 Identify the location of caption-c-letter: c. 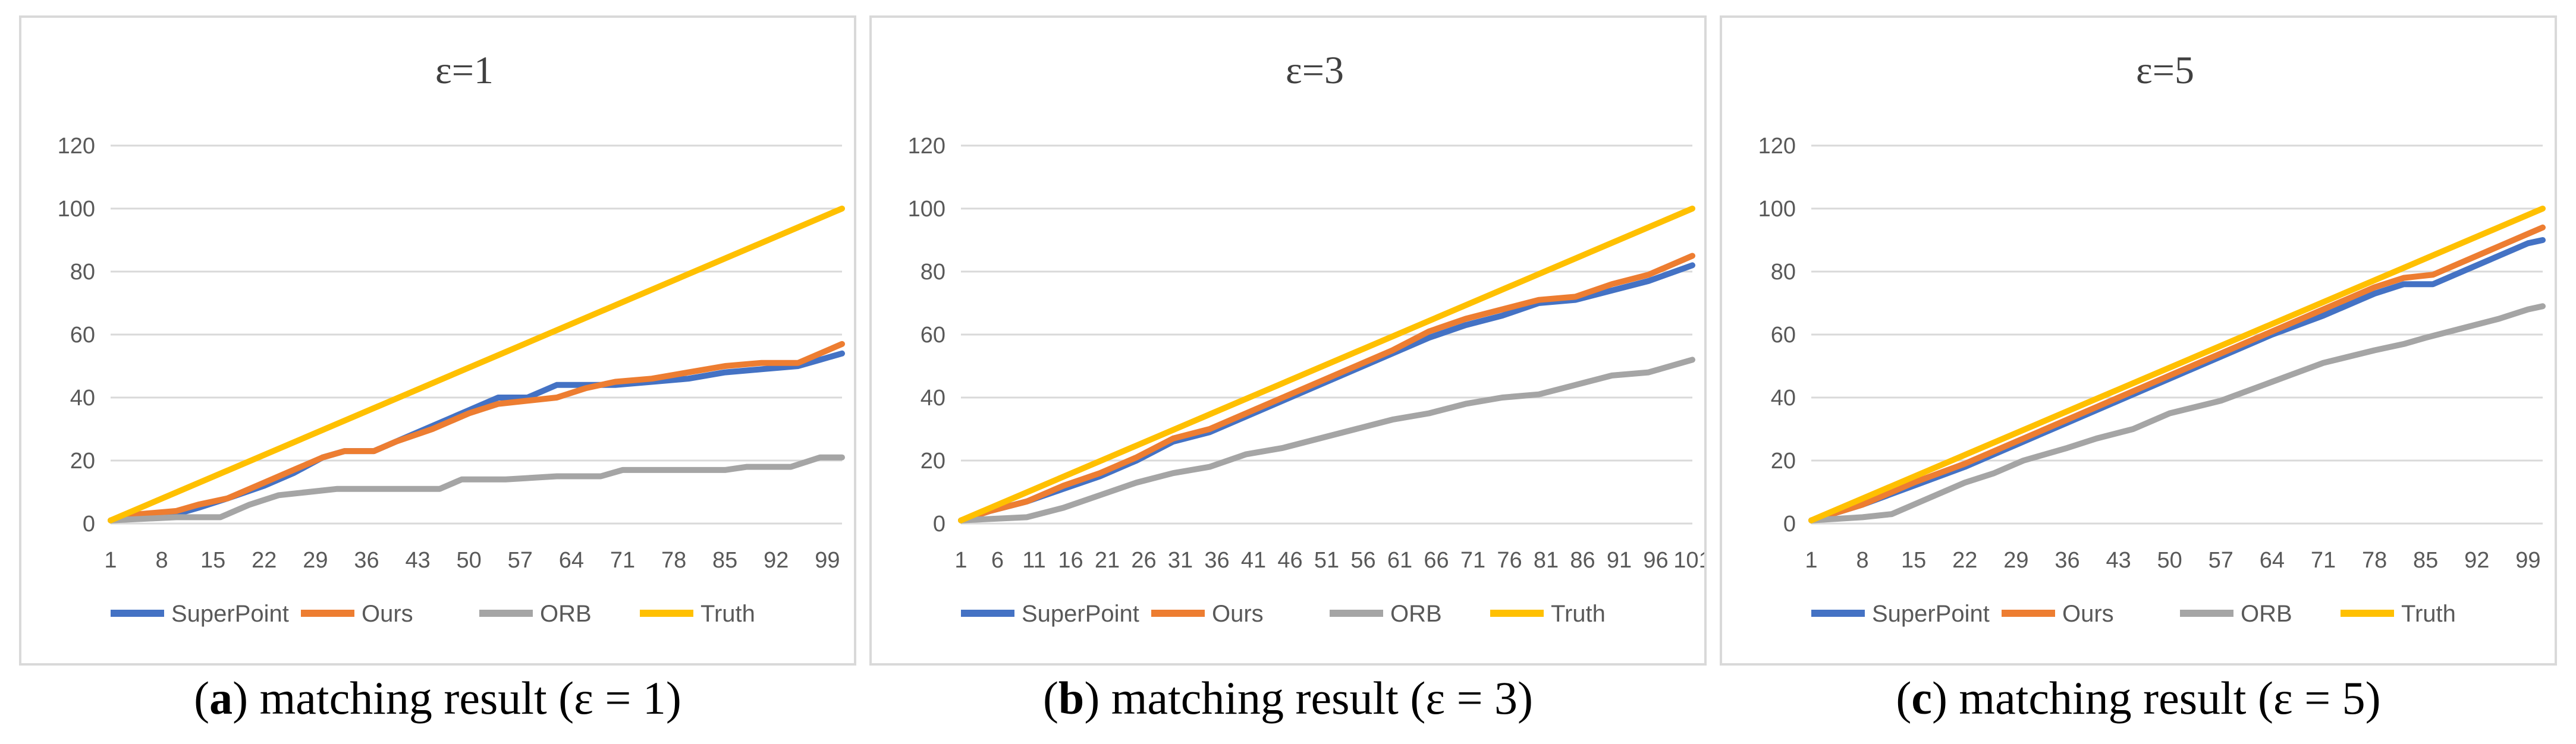
(1921, 698).